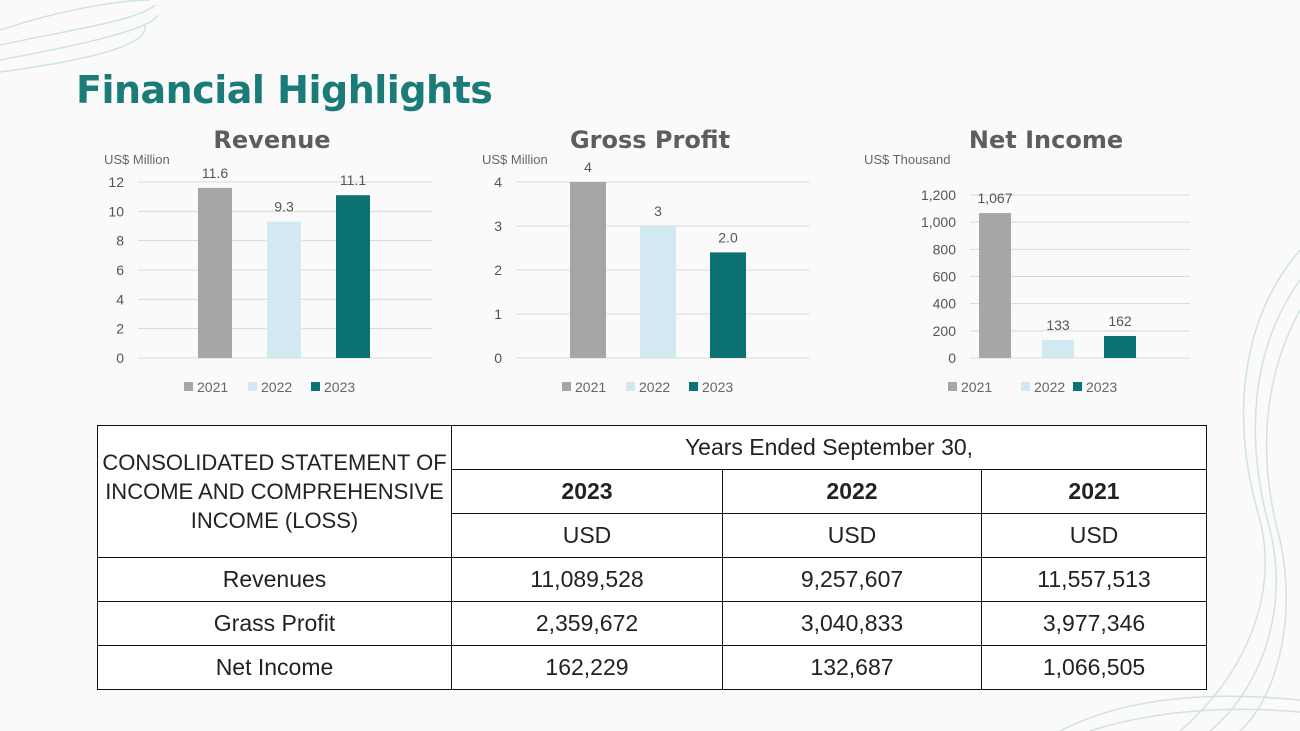 Image resolution: width=1300 pixels, height=731 pixels. I want to click on y-tick-label: 1,200, so click(938, 195).